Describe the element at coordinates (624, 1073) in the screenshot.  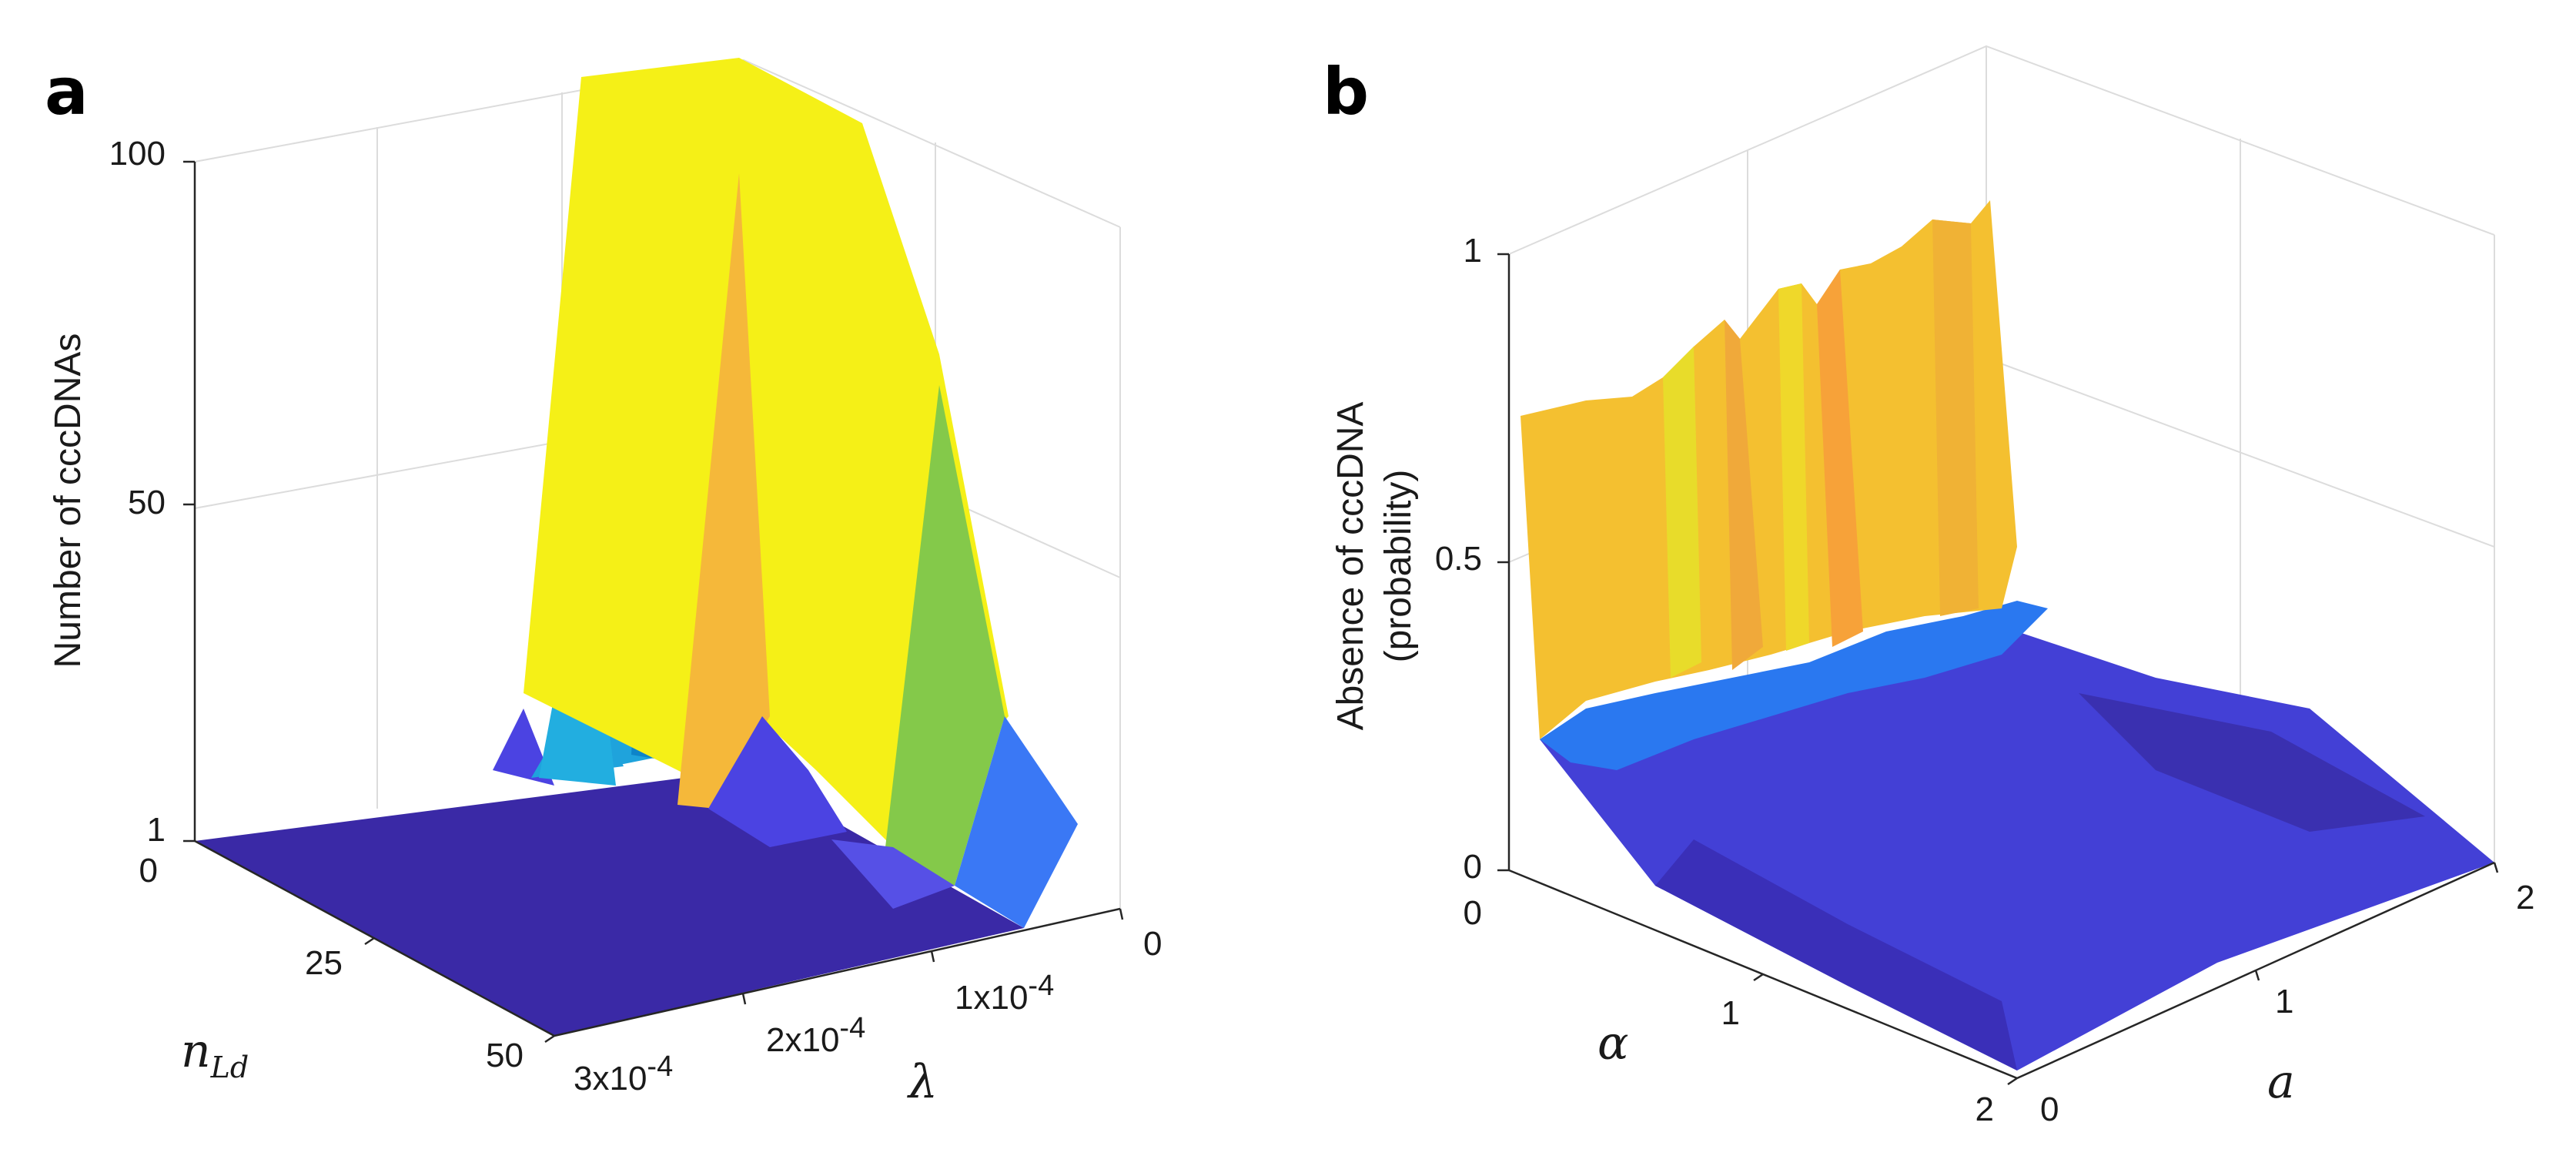
I see `tick-label-a-x-3: 3x10⁻⁴` at that location.